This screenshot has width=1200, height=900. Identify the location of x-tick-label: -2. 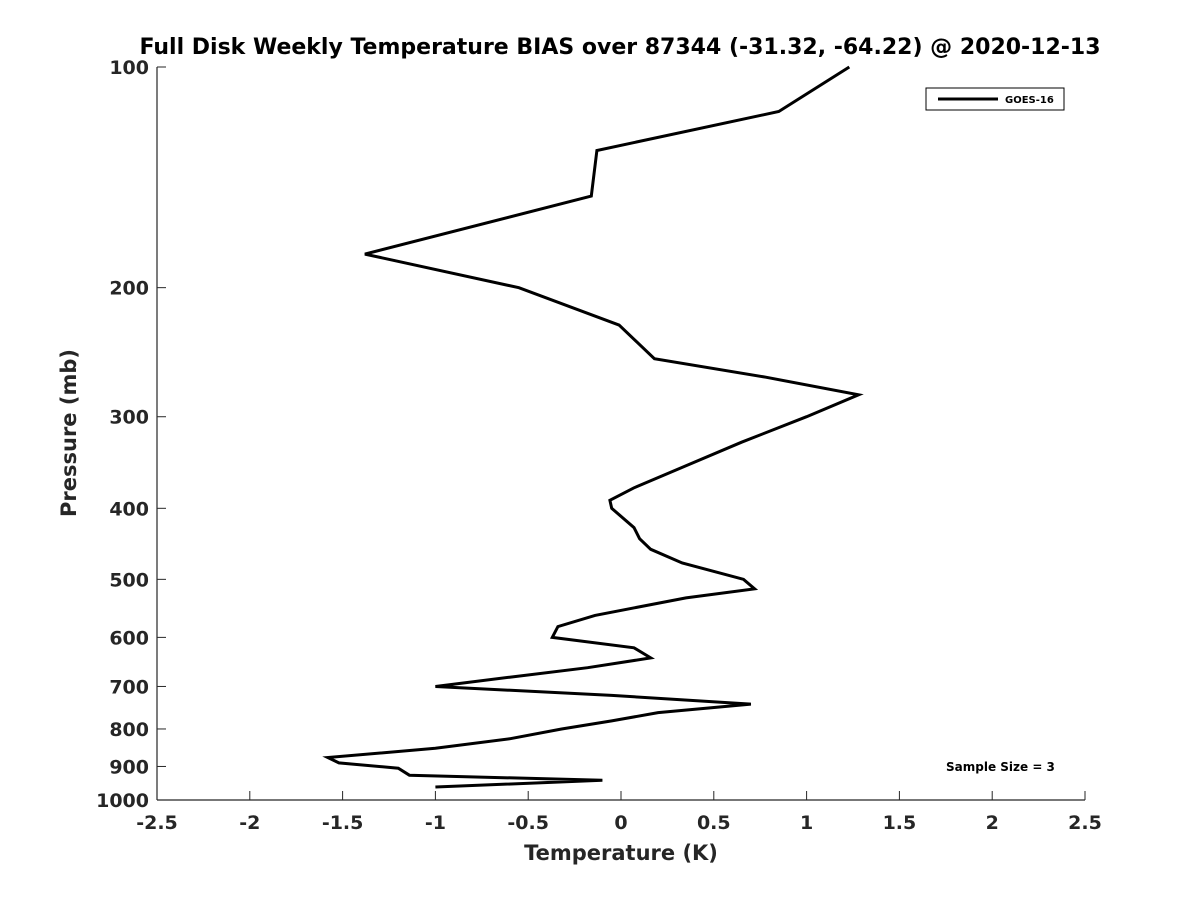
(249, 823).